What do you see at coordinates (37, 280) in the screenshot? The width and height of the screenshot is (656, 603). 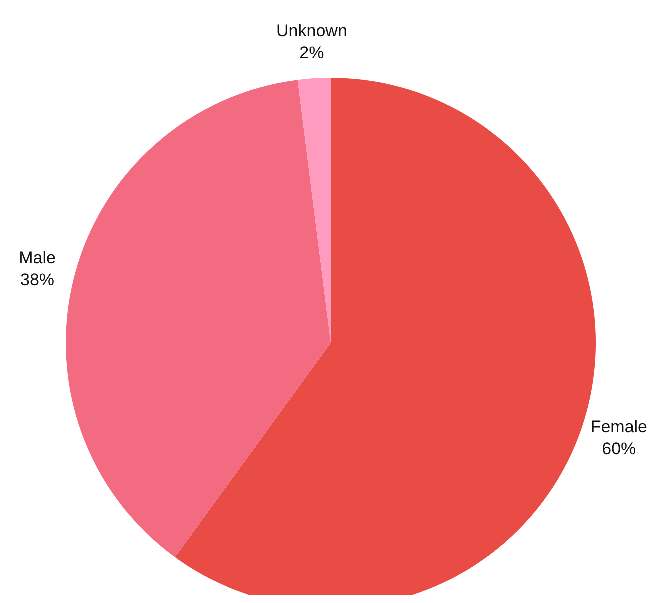 I see `data-label: 38%` at bounding box center [37, 280].